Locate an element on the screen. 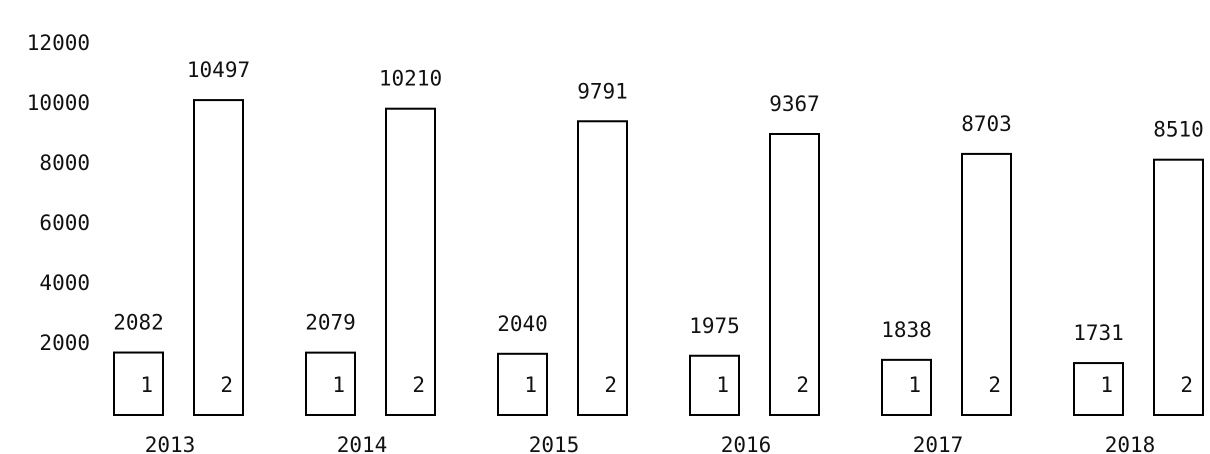  x-tick-label: 2014 is located at coordinates (362, 443).